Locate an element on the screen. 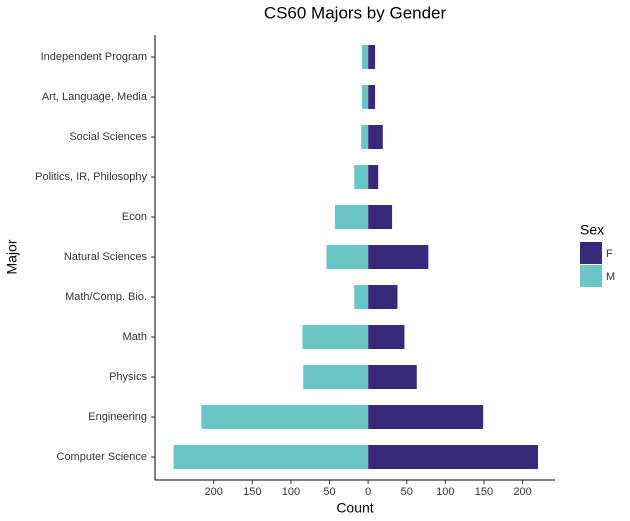 Image resolution: width=630 pixels, height=521 pixels. y-tick-label: Math/Comp. Bio. is located at coordinates (106, 297).